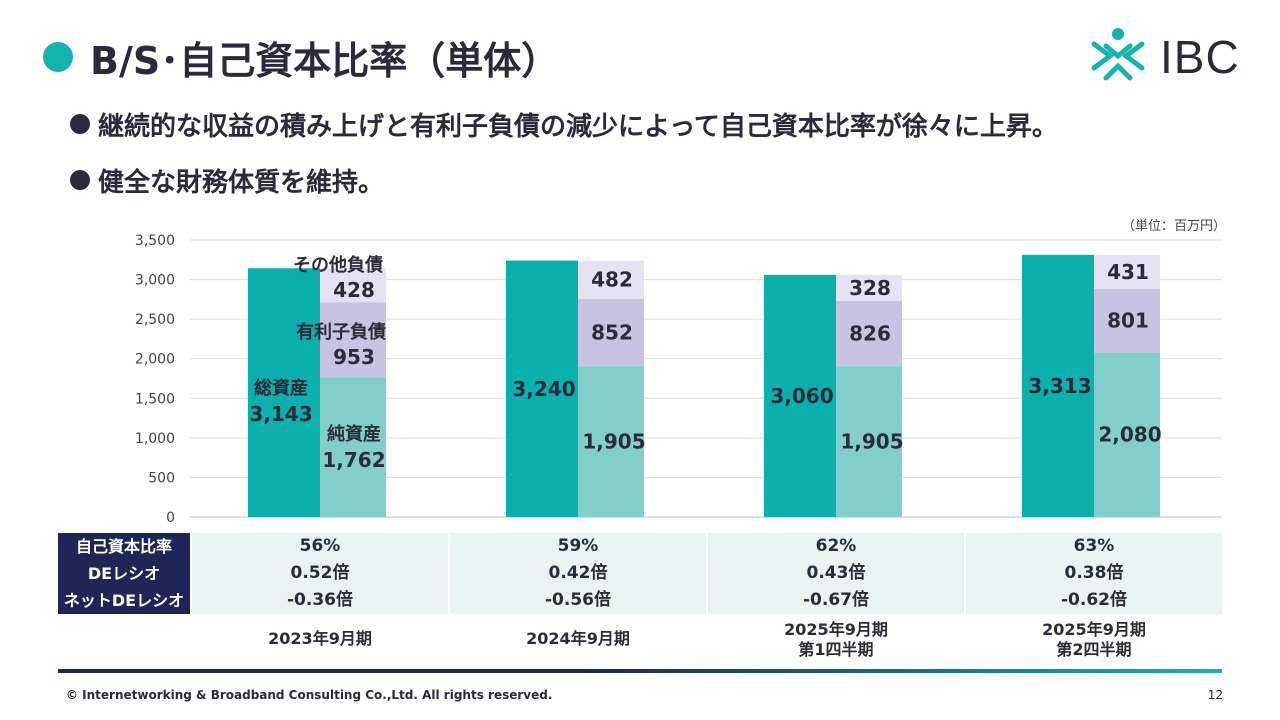  I want to click on unit-note: （単位：百万円）, so click(1173, 226).